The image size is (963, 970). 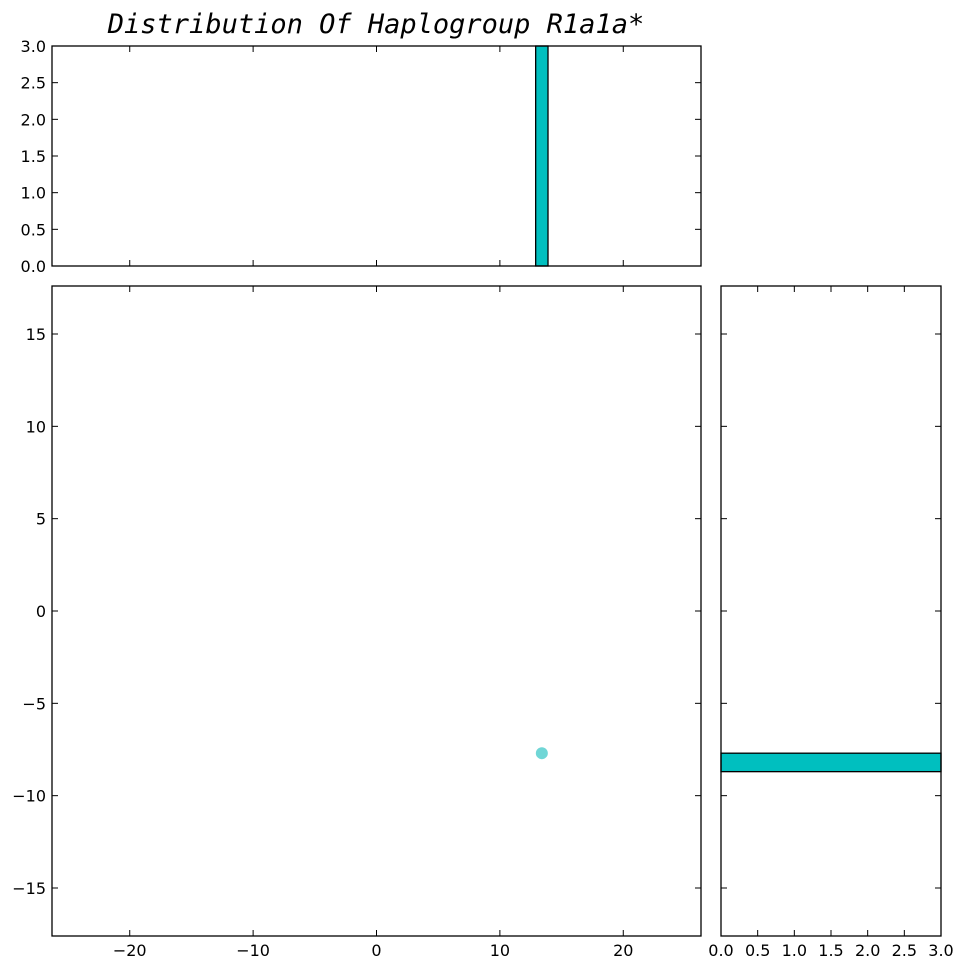 What do you see at coordinates (794, 950) in the screenshot?
I see `y-histogram-x-tick-label: 1.0` at bounding box center [794, 950].